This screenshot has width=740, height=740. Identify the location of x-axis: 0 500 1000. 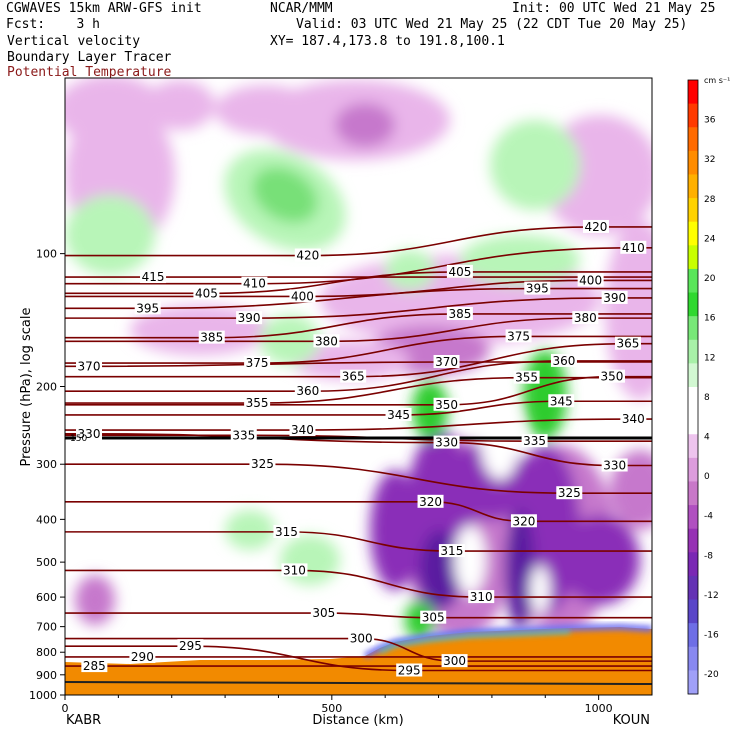
(337, 705).